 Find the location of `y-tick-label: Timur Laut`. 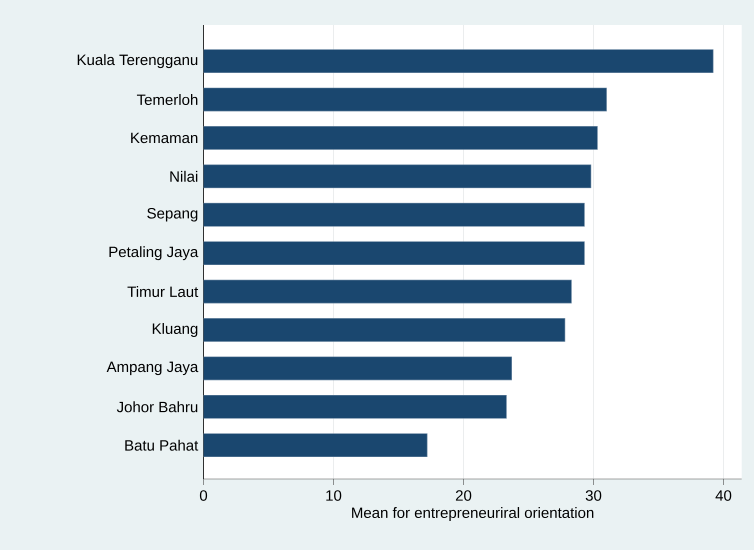

y-tick-label: Timur Laut is located at coordinates (163, 292).